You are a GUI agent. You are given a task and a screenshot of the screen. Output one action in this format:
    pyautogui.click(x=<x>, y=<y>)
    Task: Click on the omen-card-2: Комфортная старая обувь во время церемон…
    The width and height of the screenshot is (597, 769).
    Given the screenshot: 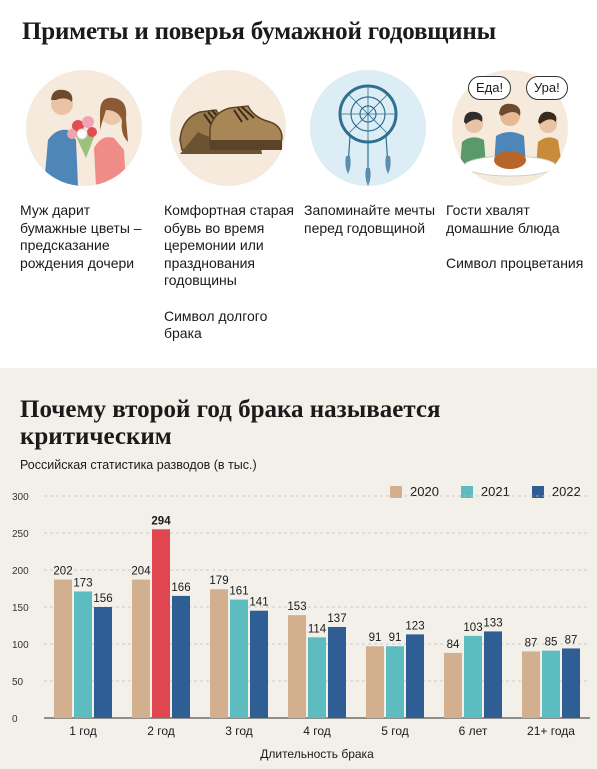 What is the action you would take?
    pyautogui.click(x=234, y=206)
    